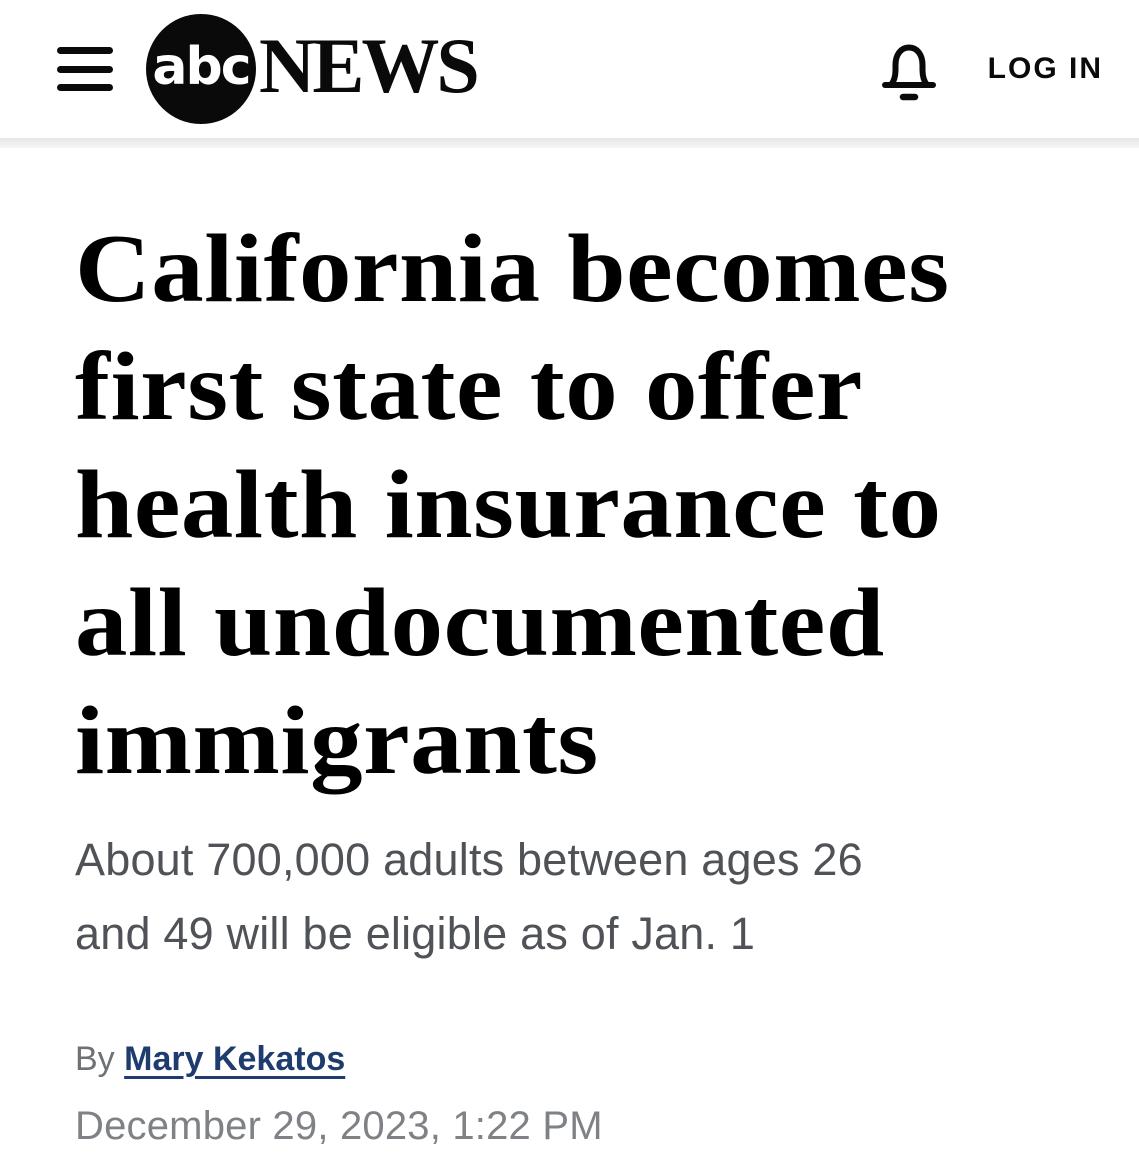 The width and height of the screenshot is (1139, 1173). What do you see at coordinates (1045, 68) in the screenshot?
I see `log-in-button: LOG IN` at bounding box center [1045, 68].